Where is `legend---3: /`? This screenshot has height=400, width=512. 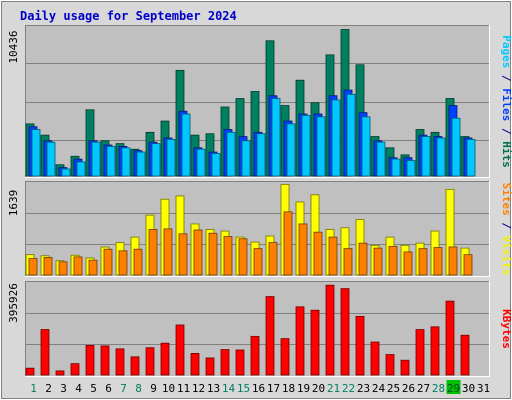
legend---3: / is located at coordinates (506, 131).